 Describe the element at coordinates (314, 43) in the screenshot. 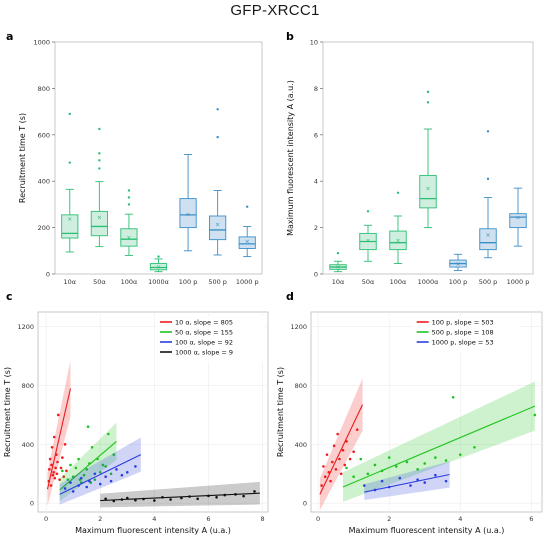

I see `y-tick-label: 10` at that location.